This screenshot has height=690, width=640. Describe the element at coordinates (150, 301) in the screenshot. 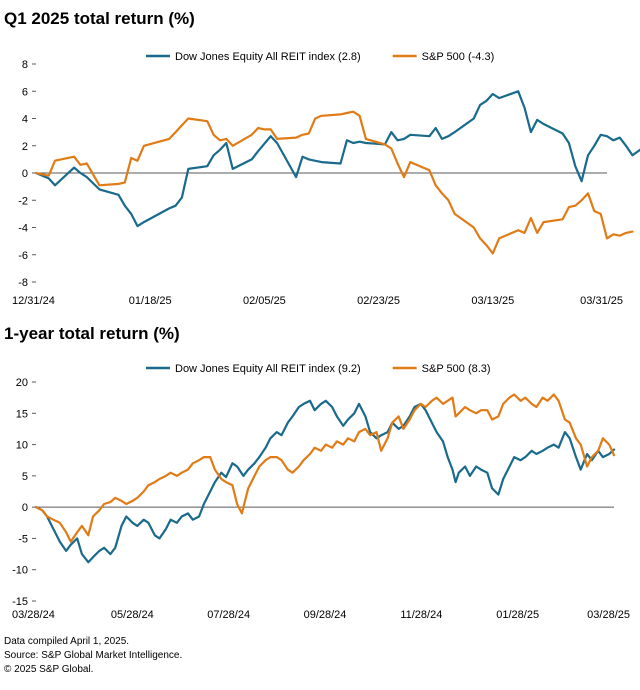

I see `x-tick-label: 01/18/25` at that location.